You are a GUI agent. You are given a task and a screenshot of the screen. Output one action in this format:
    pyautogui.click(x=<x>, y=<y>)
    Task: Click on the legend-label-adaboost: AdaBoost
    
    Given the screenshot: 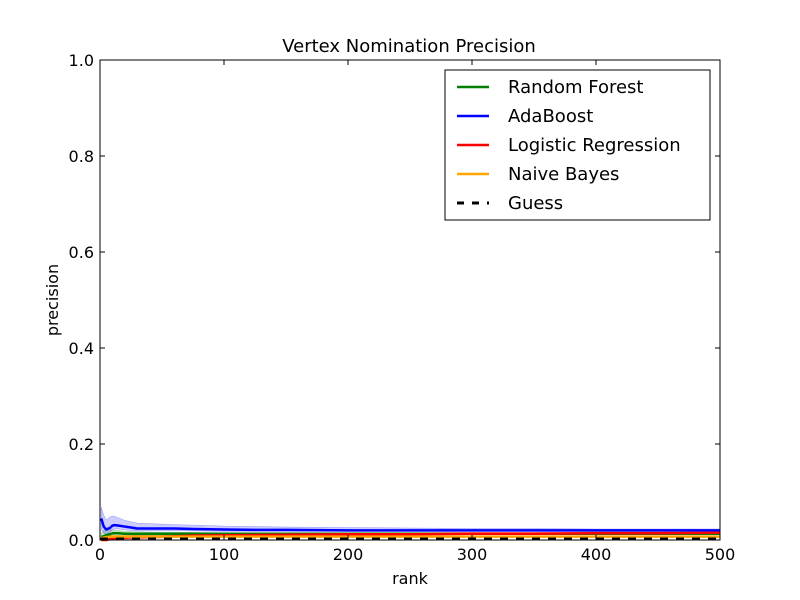 What is the action you would take?
    pyautogui.click(x=550, y=116)
    